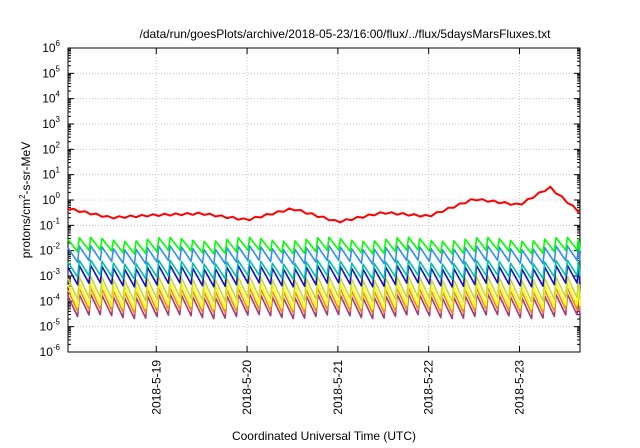 The width and height of the screenshot is (640, 448). What do you see at coordinates (51, 47) in the screenshot?
I see `y-tick-label: 10⁶` at bounding box center [51, 47].